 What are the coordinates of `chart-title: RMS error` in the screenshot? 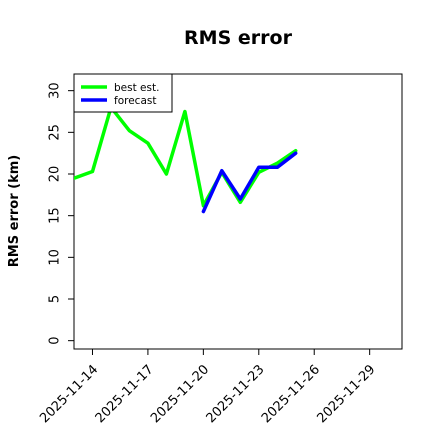 It's located at (238, 38).